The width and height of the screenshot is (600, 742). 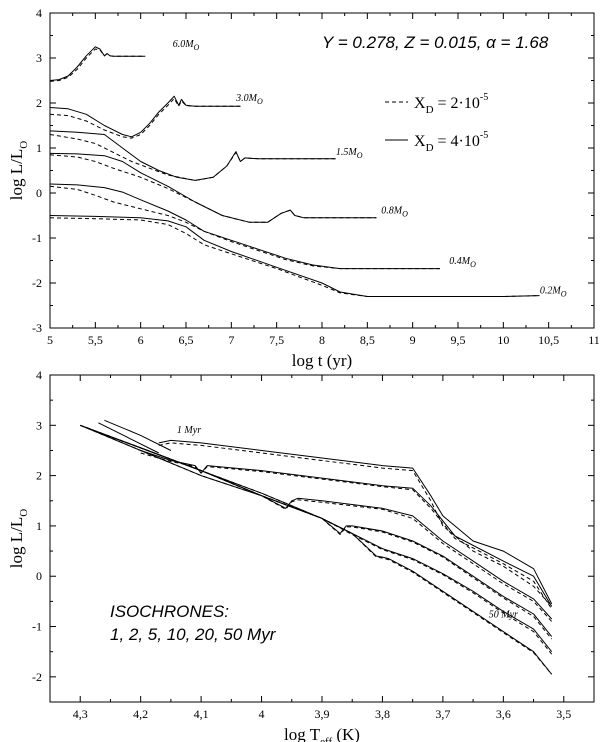 What do you see at coordinates (302, 733) in the screenshot?
I see `x-axis-label-main: log T` at bounding box center [302, 733].